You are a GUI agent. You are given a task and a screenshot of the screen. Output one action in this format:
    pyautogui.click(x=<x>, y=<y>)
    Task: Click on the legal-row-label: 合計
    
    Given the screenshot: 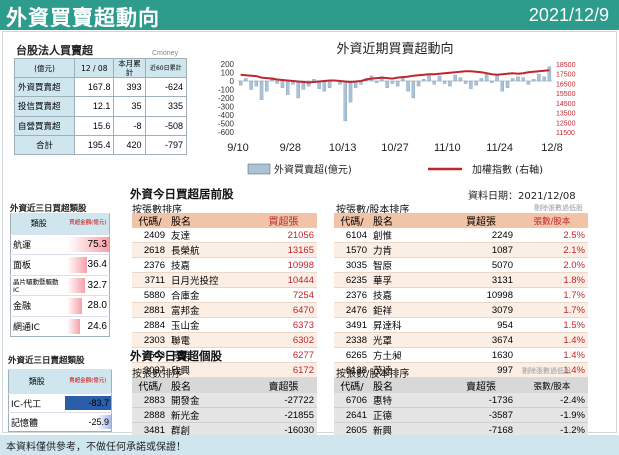 What is the action you would take?
    pyautogui.click(x=44, y=144)
    